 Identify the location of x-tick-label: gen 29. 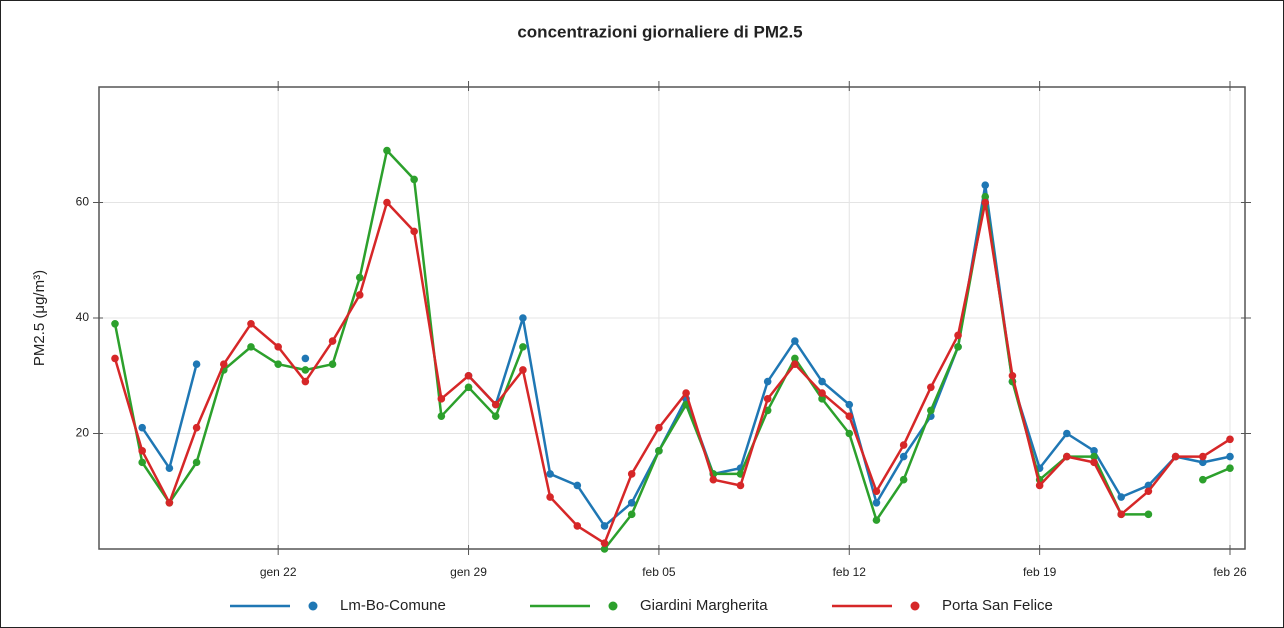
(468, 572).